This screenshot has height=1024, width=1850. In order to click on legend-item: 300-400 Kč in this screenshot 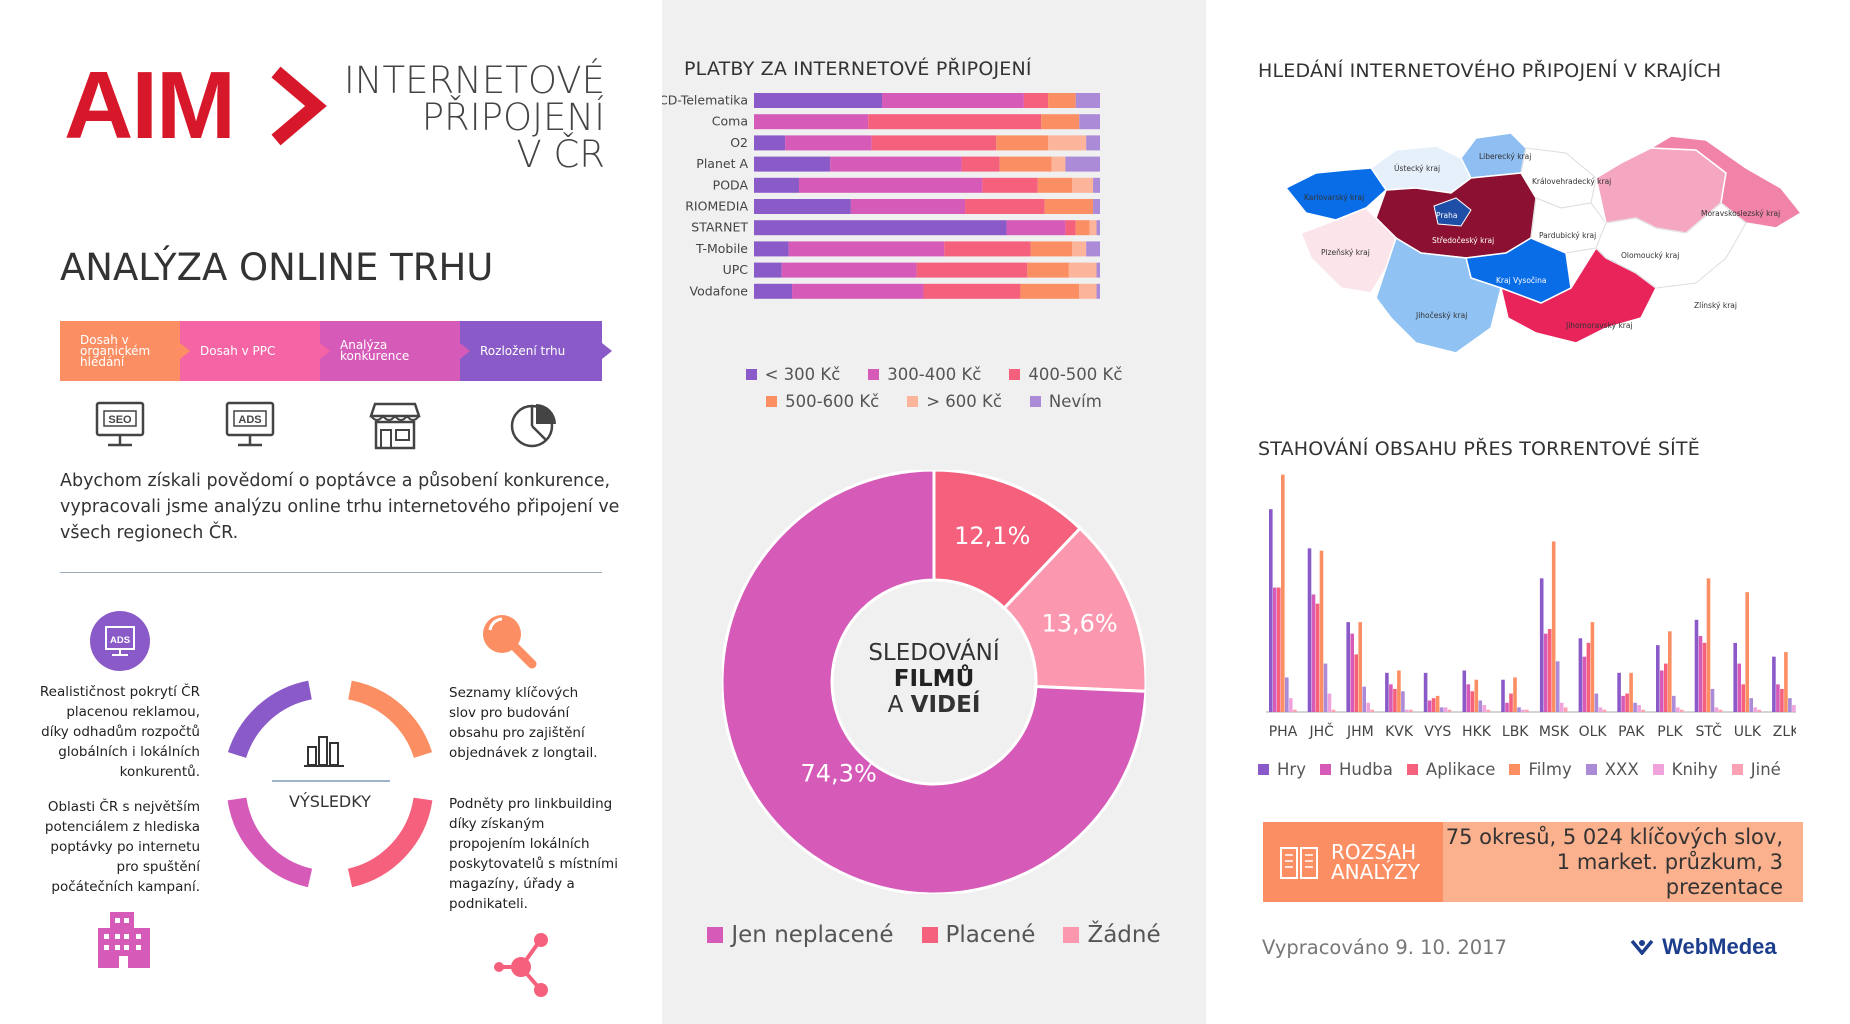, I will do `click(924, 374)`.